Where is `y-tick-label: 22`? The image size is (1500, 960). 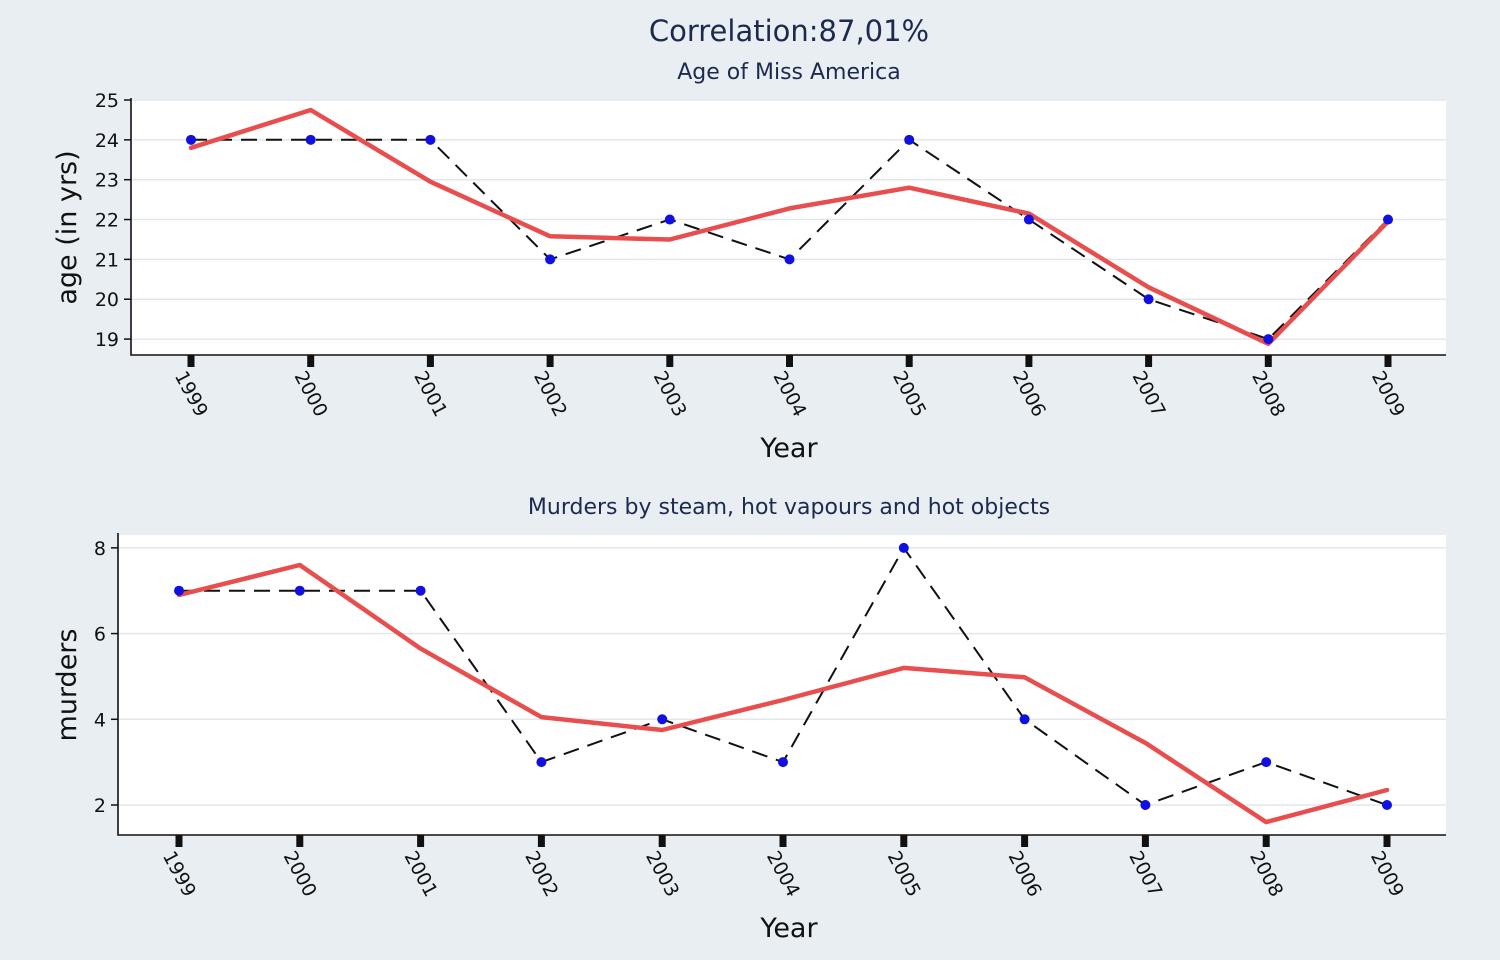
y-tick-label: 22 is located at coordinates (107, 221).